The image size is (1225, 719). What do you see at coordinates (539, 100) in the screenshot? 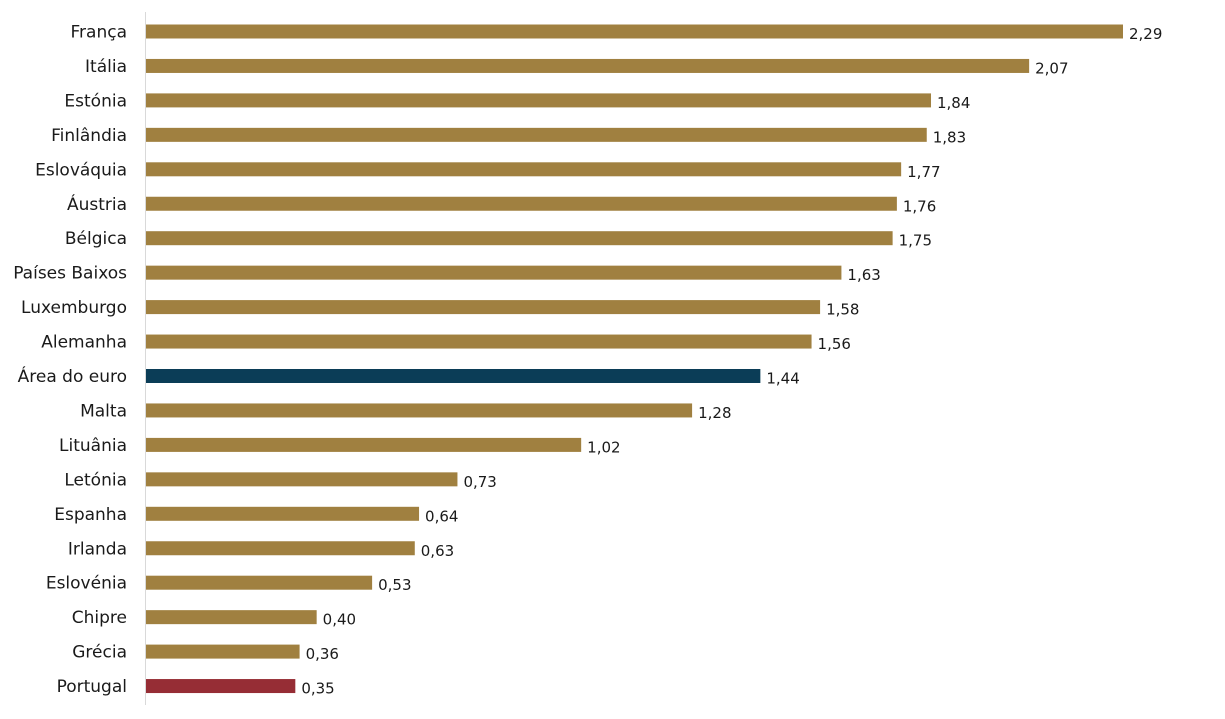
I see `bar-estonia` at bounding box center [539, 100].